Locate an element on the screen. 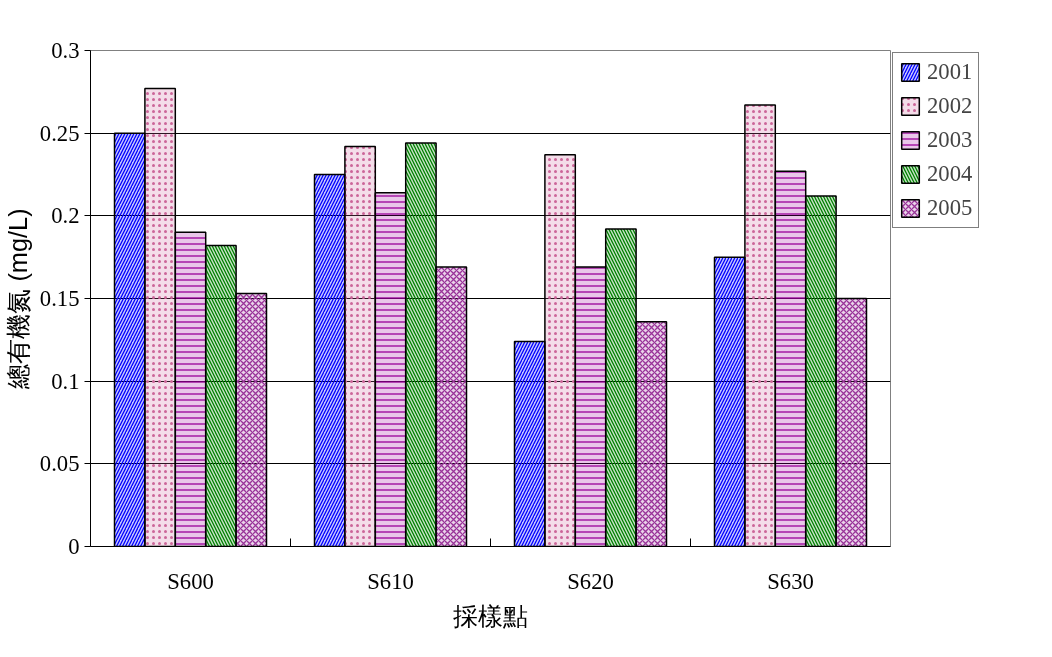 Image resolution: width=1052 pixels, height=657 pixels. x-tick-label: S600 is located at coordinates (190, 581).